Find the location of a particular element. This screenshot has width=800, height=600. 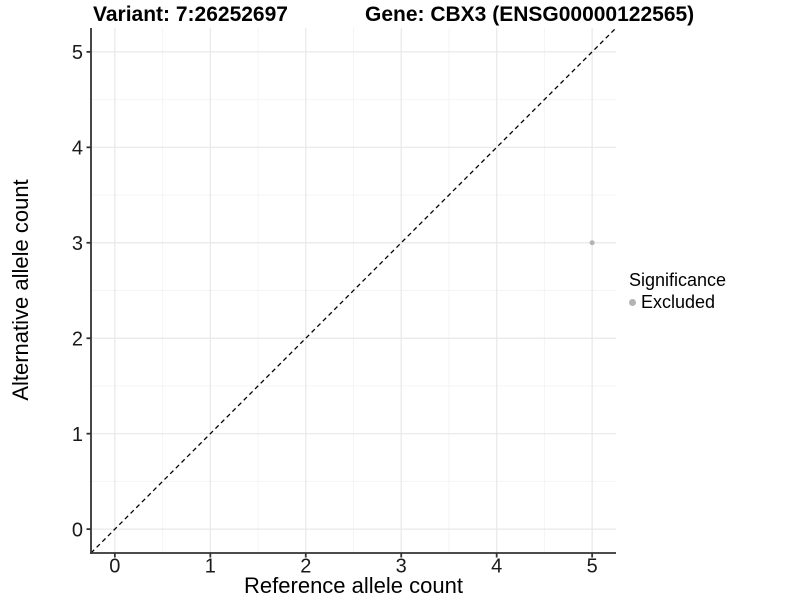

x-tick-label: 3 is located at coordinates (401, 567).